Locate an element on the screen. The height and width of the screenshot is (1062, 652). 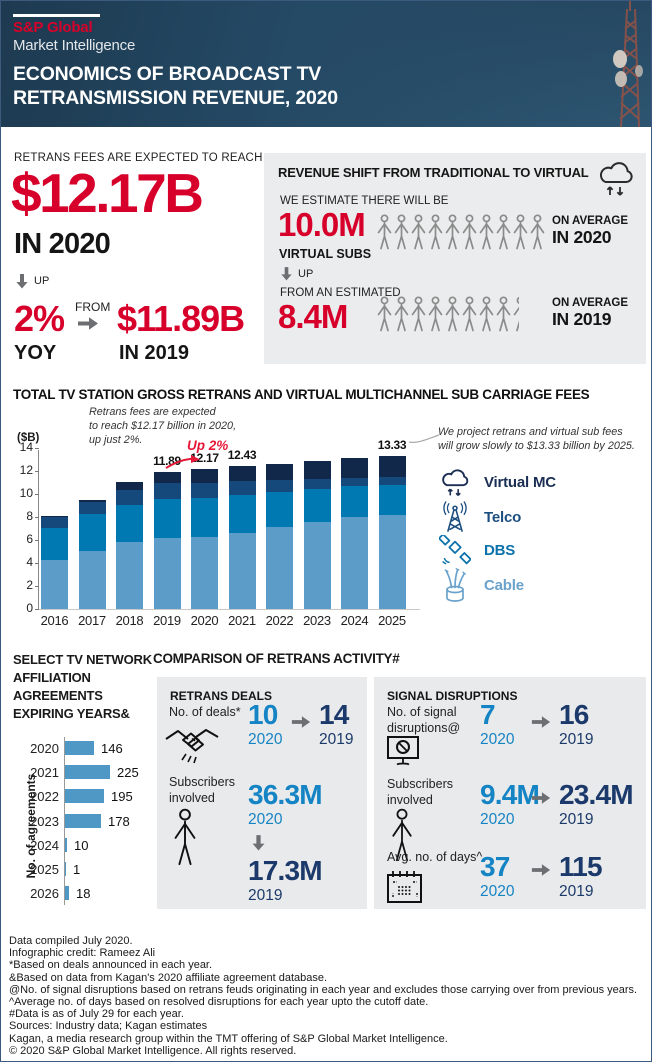
bar-segment-virtual-mc-2017 is located at coordinates (92, 500).